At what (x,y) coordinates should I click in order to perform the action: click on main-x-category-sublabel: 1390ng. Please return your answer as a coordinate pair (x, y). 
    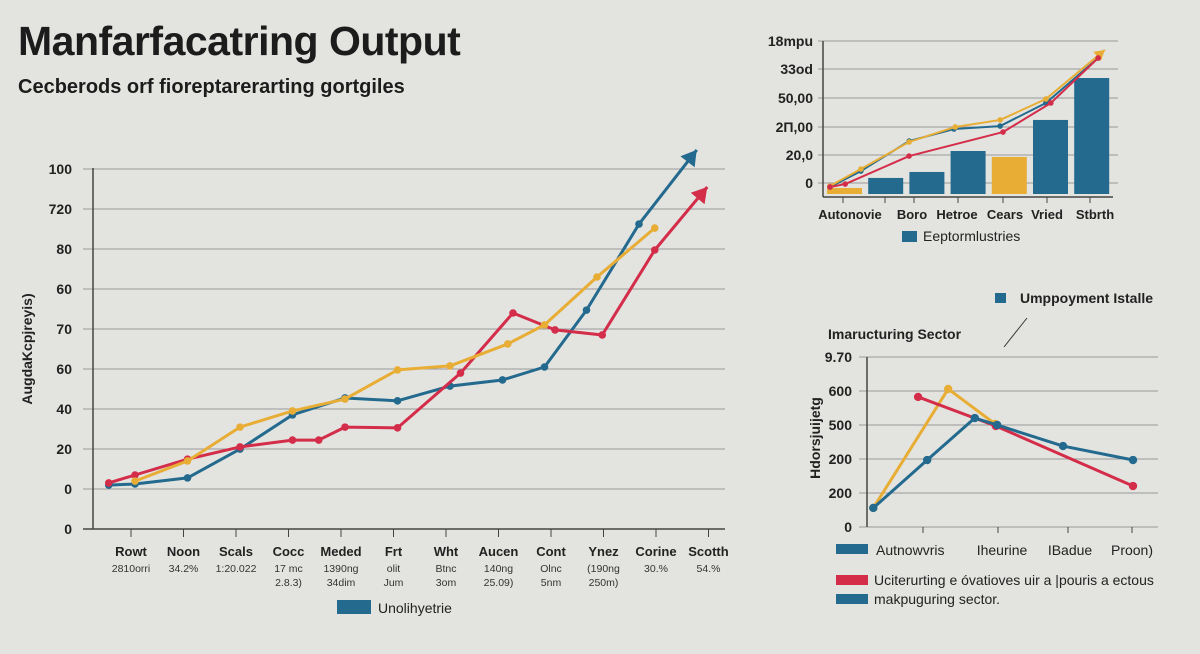
    Looking at the image, I should click on (340, 569).